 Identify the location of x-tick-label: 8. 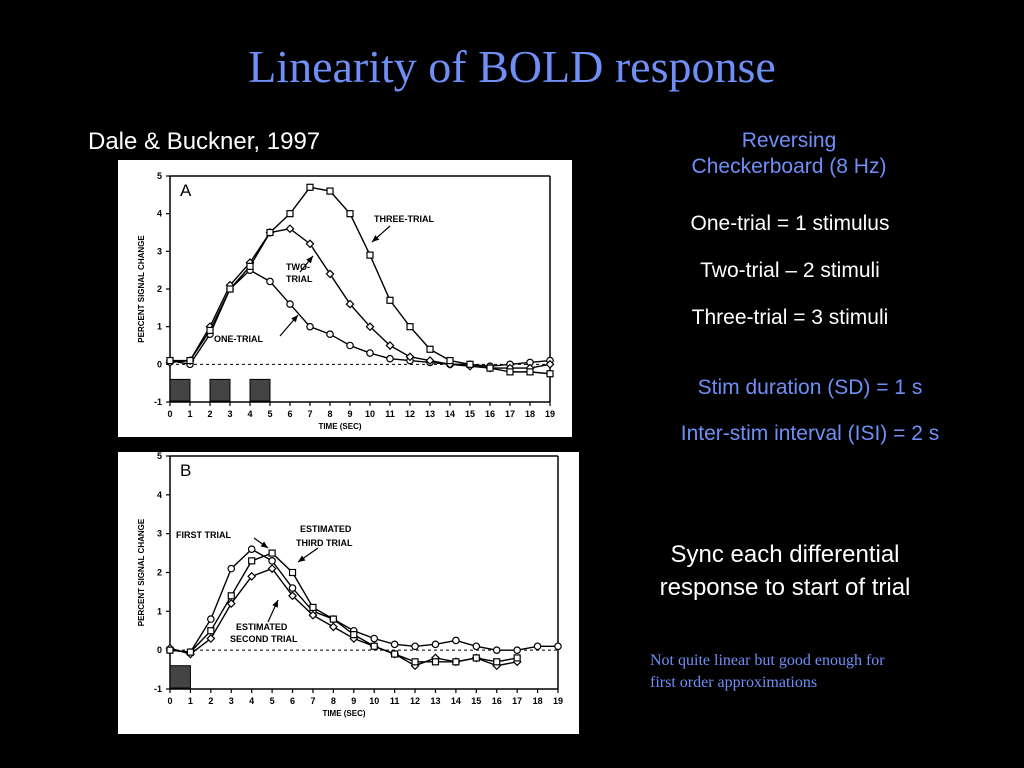
(329, 414).